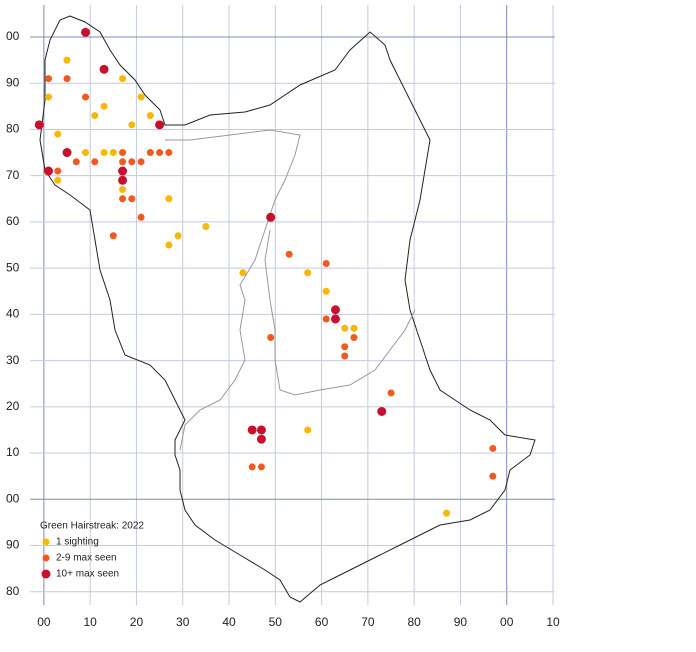 This screenshot has width=696, height=652. Describe the element at coordinates (77, 542) in the screenshot. I see `legend-label: 1 sighting` at that location.